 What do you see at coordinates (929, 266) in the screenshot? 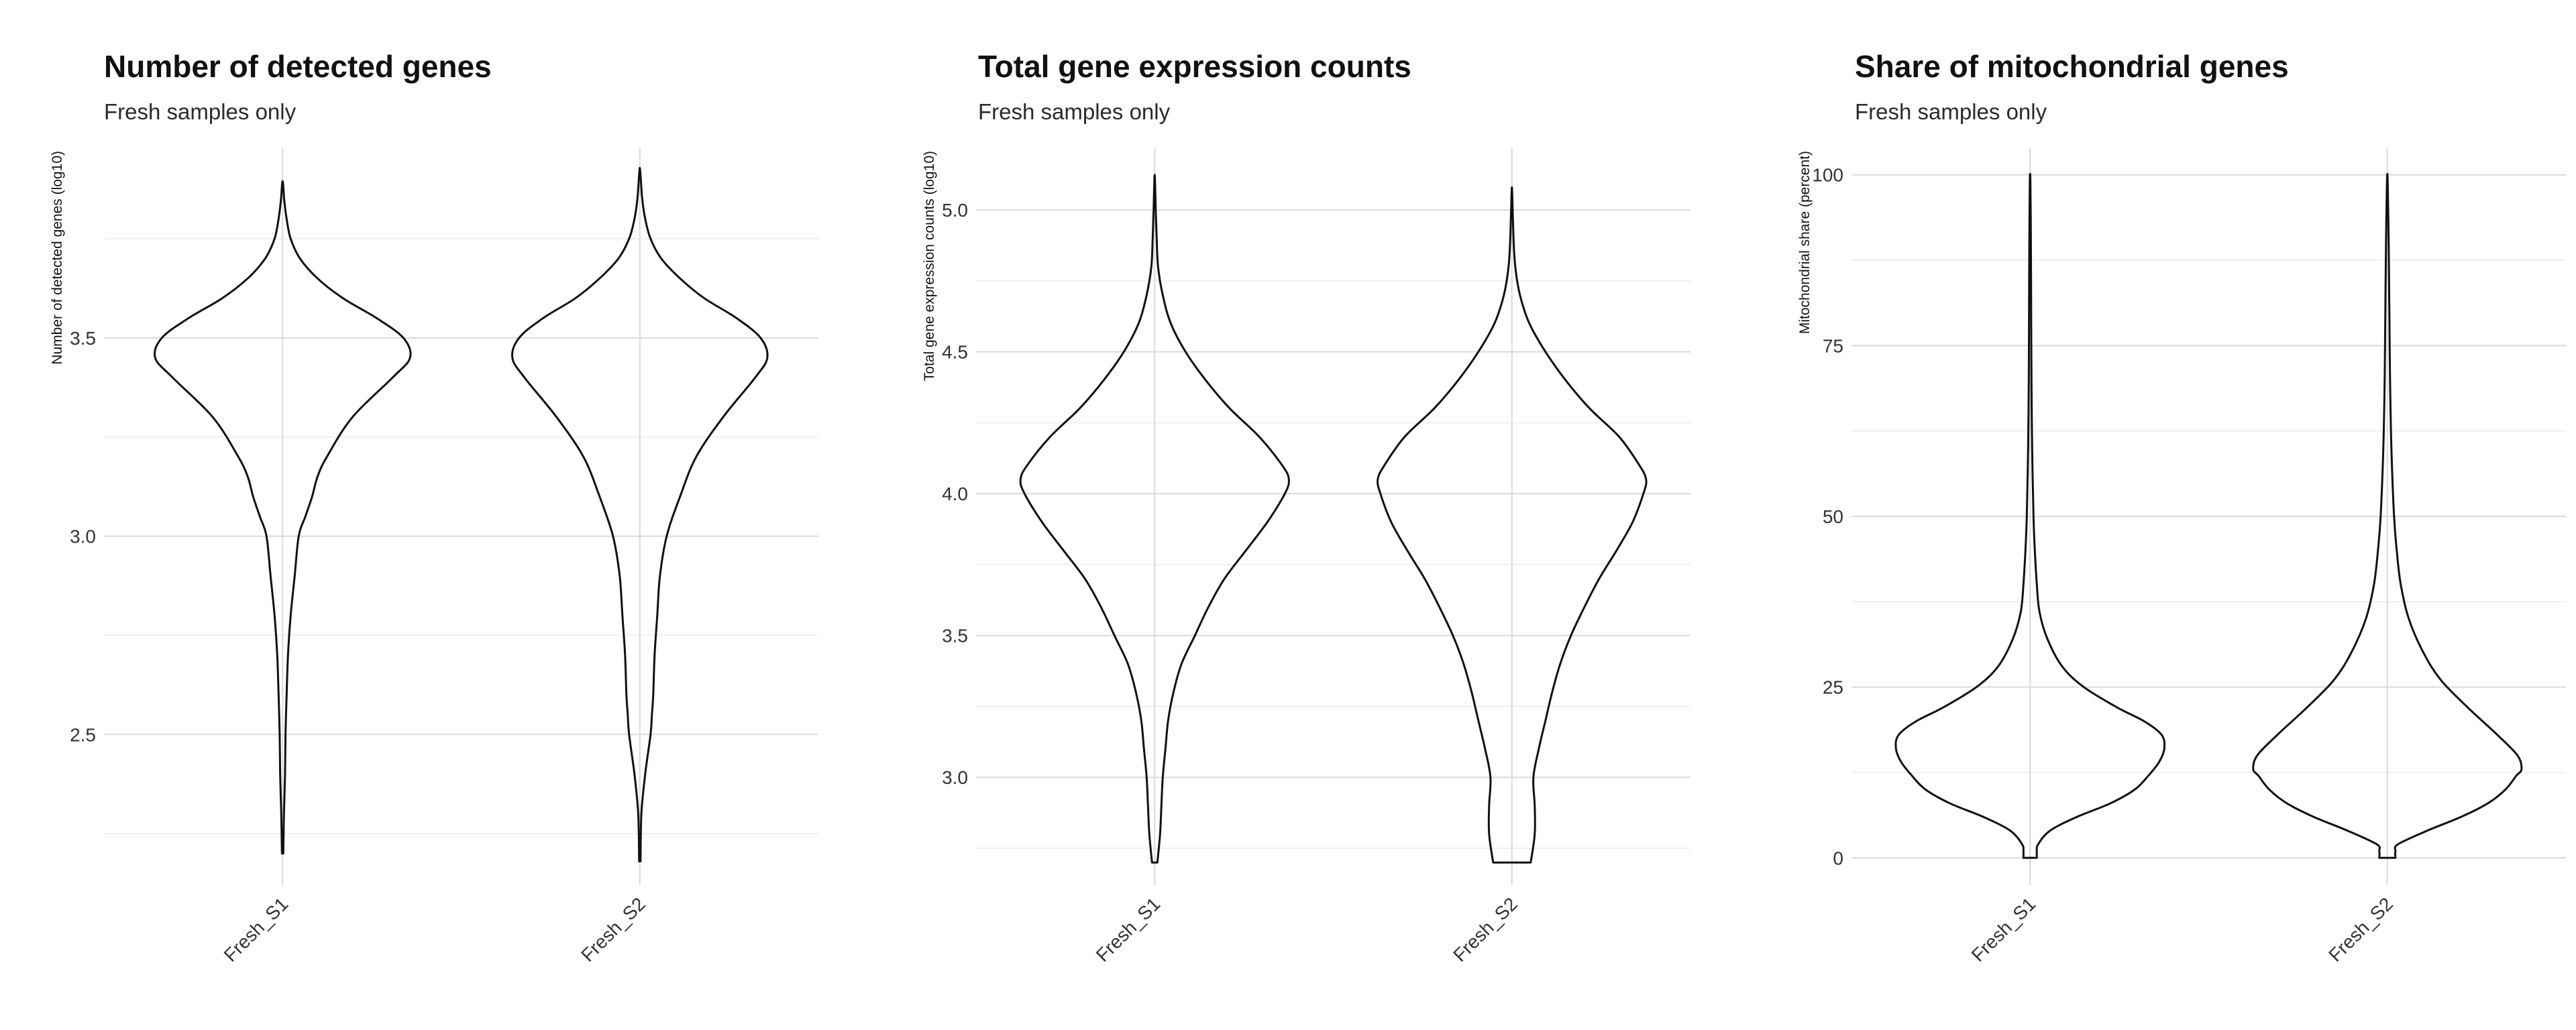
I see `y-axis-title: Total gene expression counts (log10)` at bounding box center [929, 266].